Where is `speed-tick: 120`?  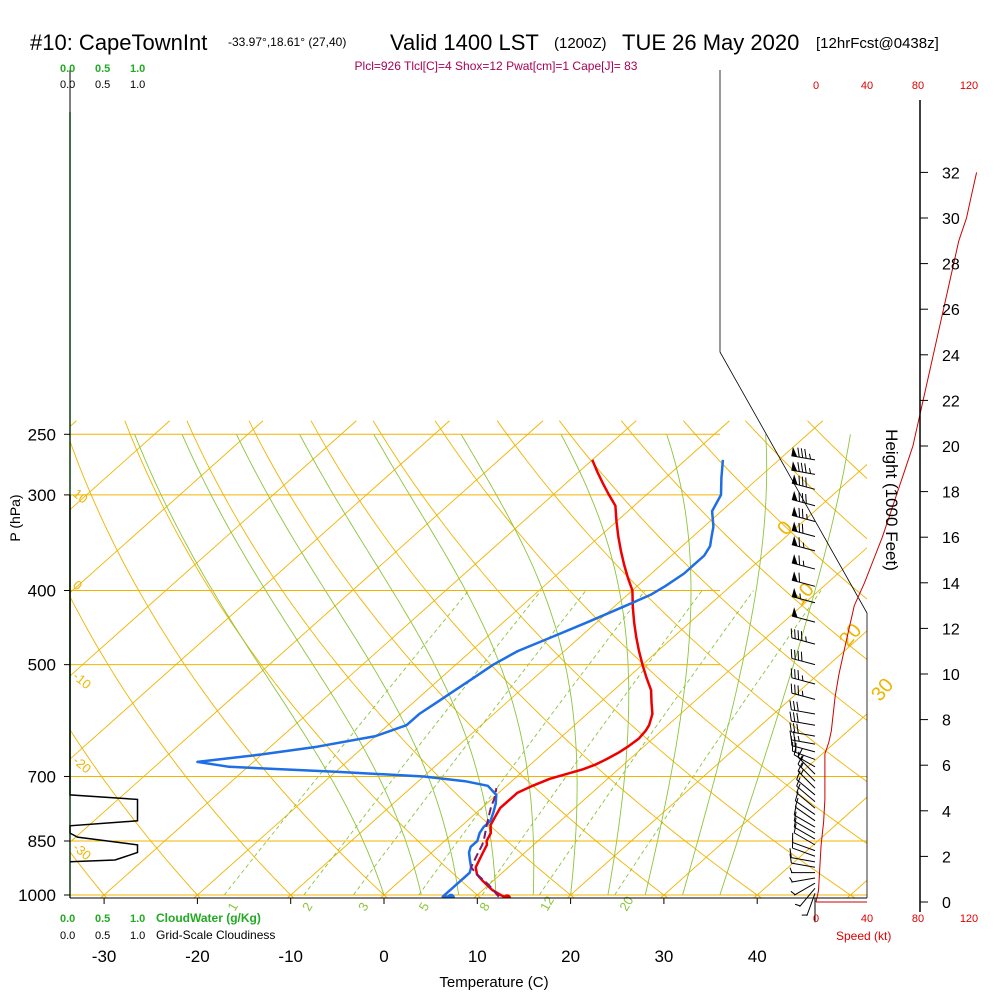 speed-tick: 120 is located at coordinates (969, 919).